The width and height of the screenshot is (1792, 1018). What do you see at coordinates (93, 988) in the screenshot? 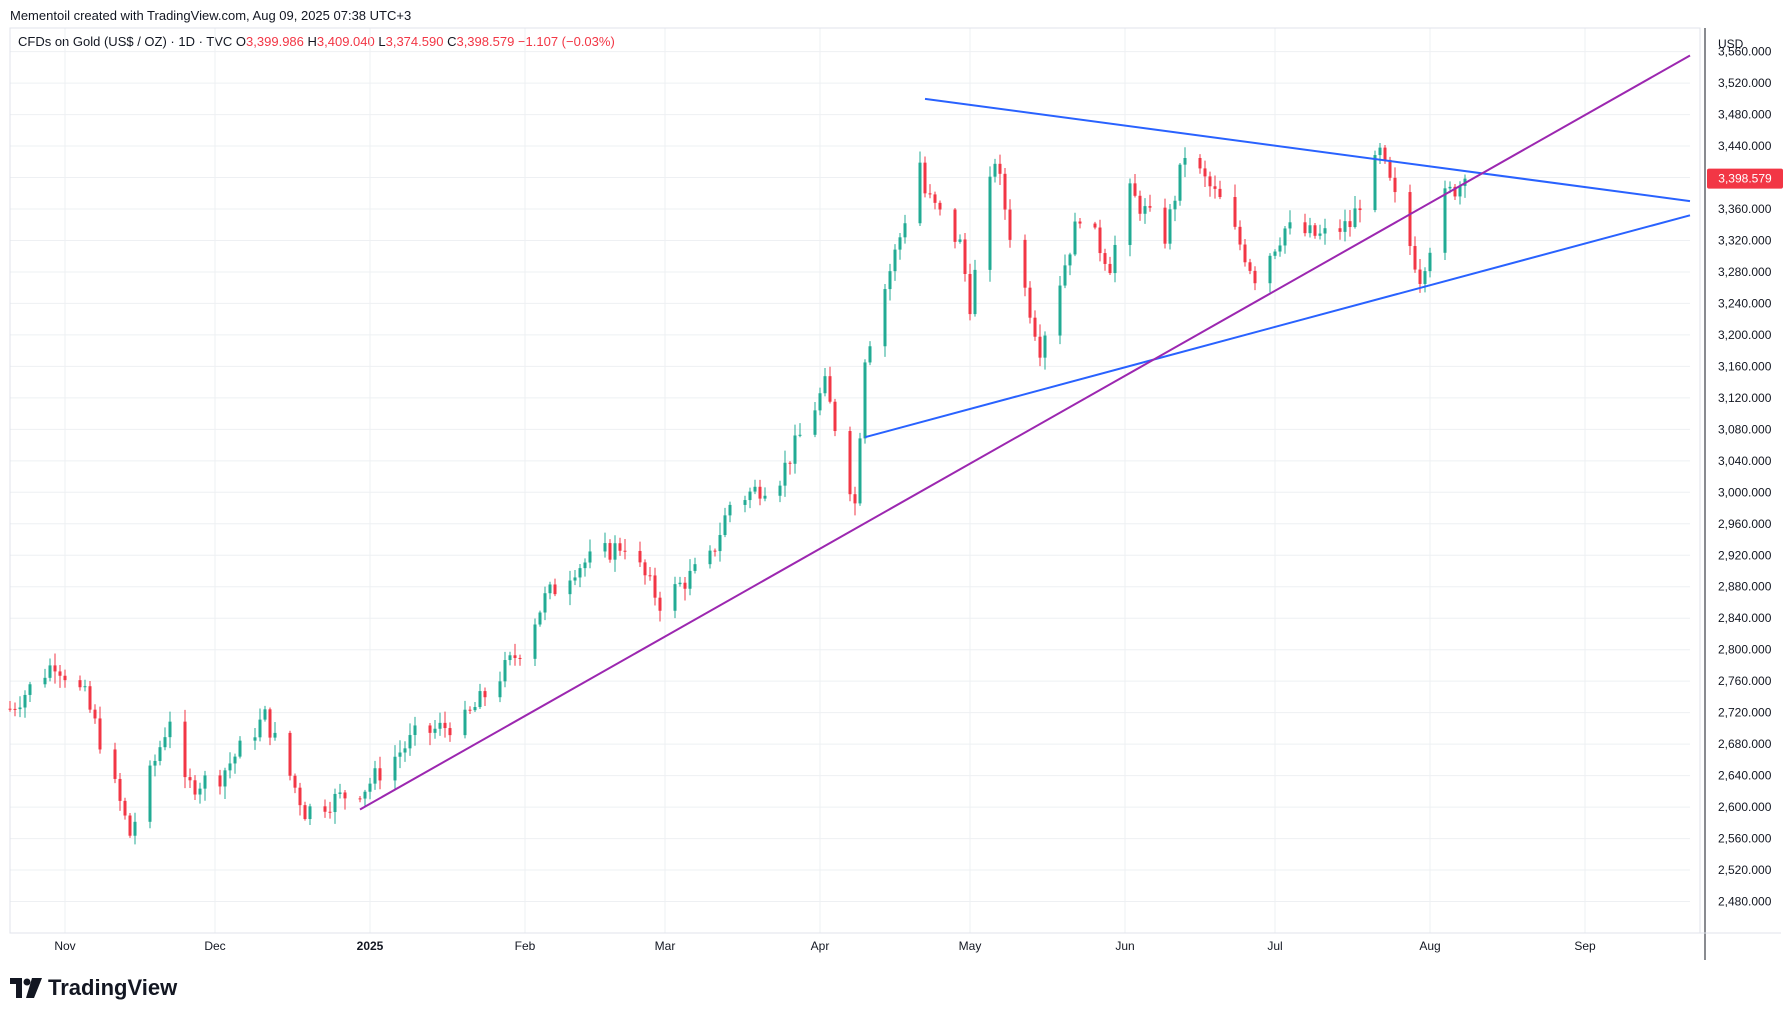
I see `tradingview-brand: TradingView` at bounding box center [93, 988].